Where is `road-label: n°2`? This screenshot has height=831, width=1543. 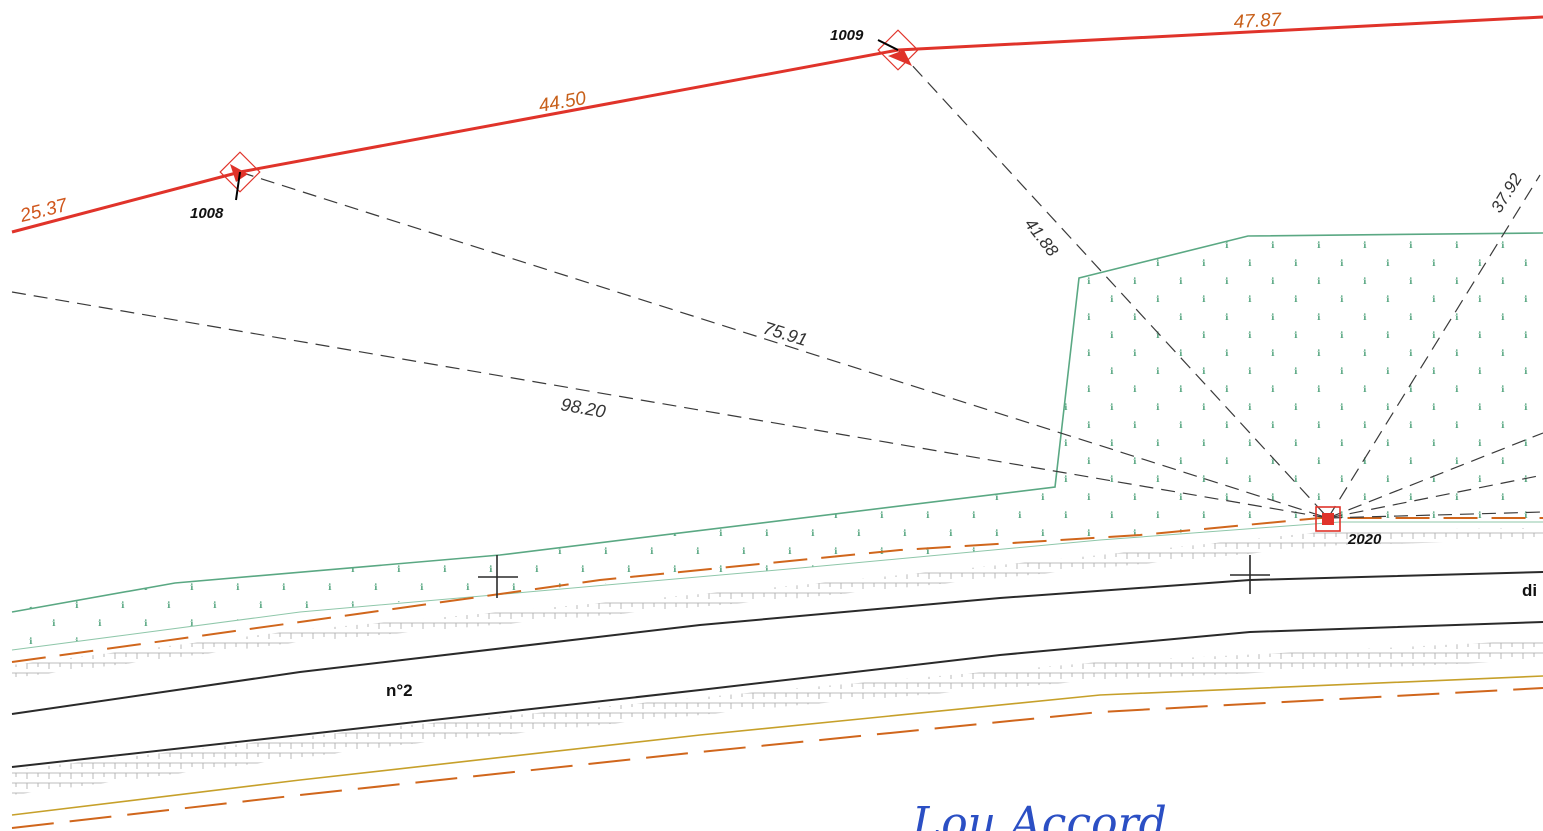
road-label: n°2 is located at coordinates (399, 690).